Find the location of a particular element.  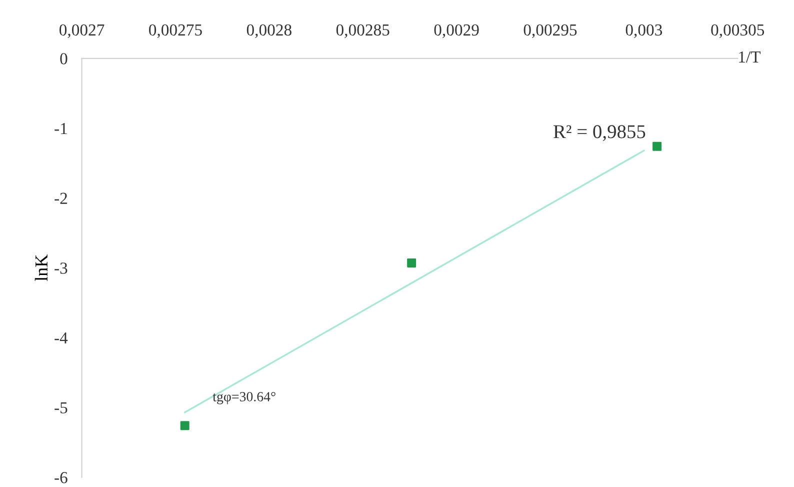

x-tick-label: 0,003 is located at coordinates (644, 31).